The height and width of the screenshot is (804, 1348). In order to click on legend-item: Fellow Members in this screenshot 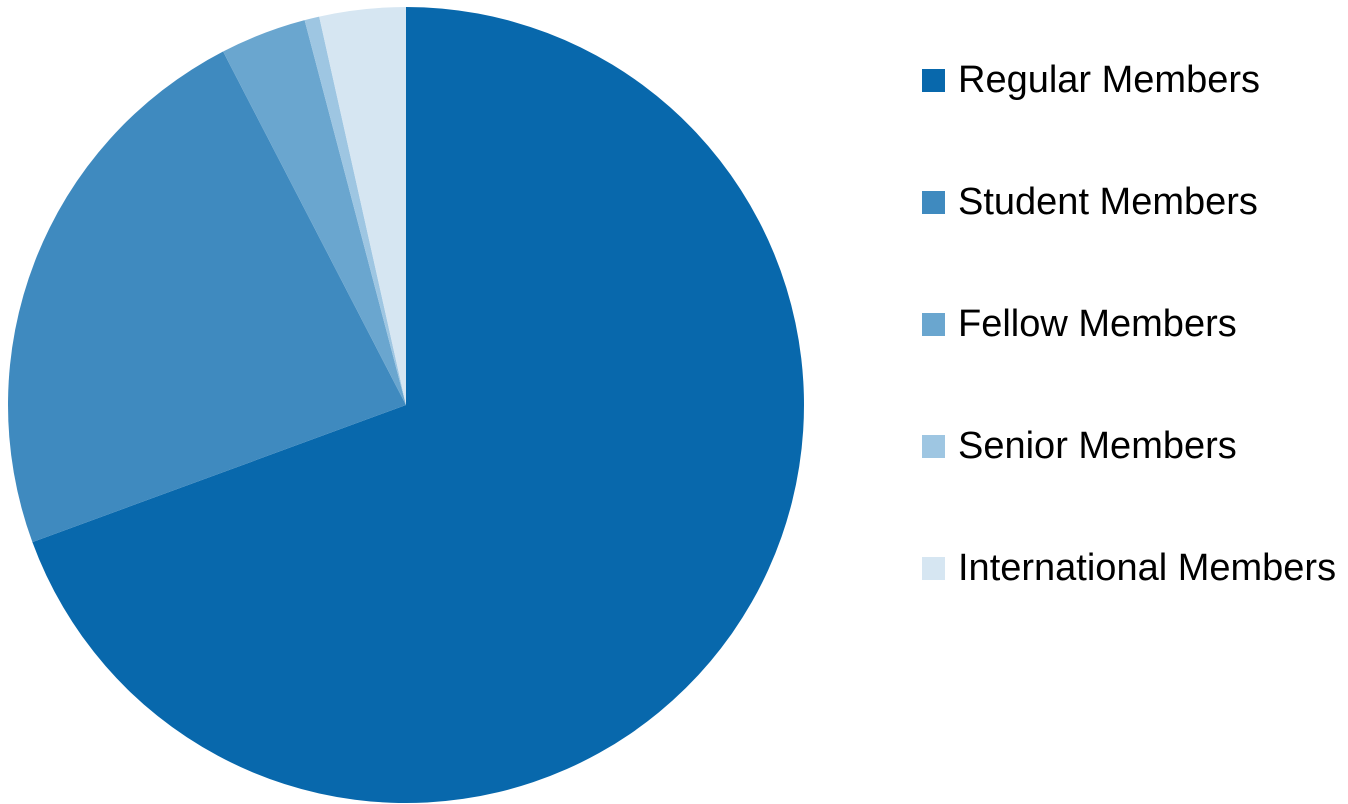, I will do `click(1135, 357)`.